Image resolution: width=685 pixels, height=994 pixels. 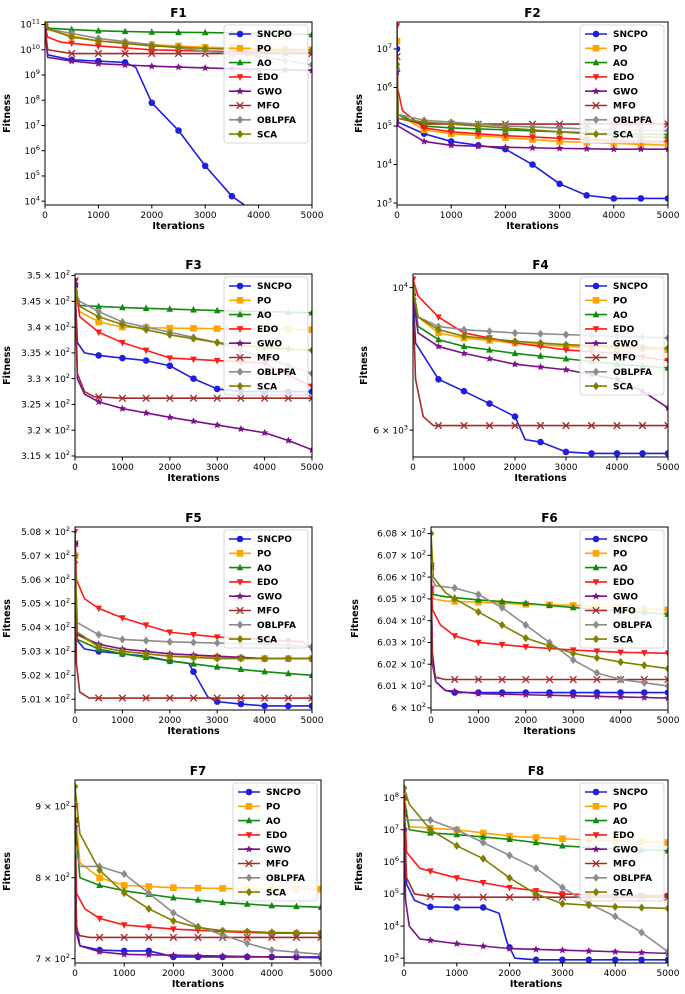 What do you see at coordinates (269, 344) in the screenshot?
I see `legend-label-gwo: GWO` at bounding box center [269, 344].